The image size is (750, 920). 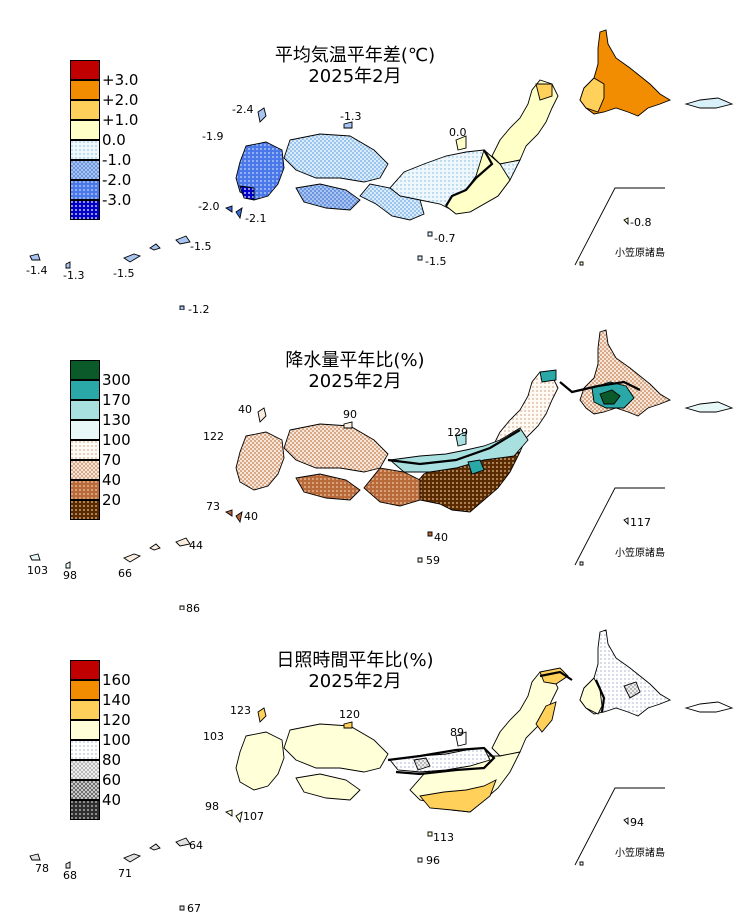 I want to click on hokuriku-peak, so click(x=476, y=467).